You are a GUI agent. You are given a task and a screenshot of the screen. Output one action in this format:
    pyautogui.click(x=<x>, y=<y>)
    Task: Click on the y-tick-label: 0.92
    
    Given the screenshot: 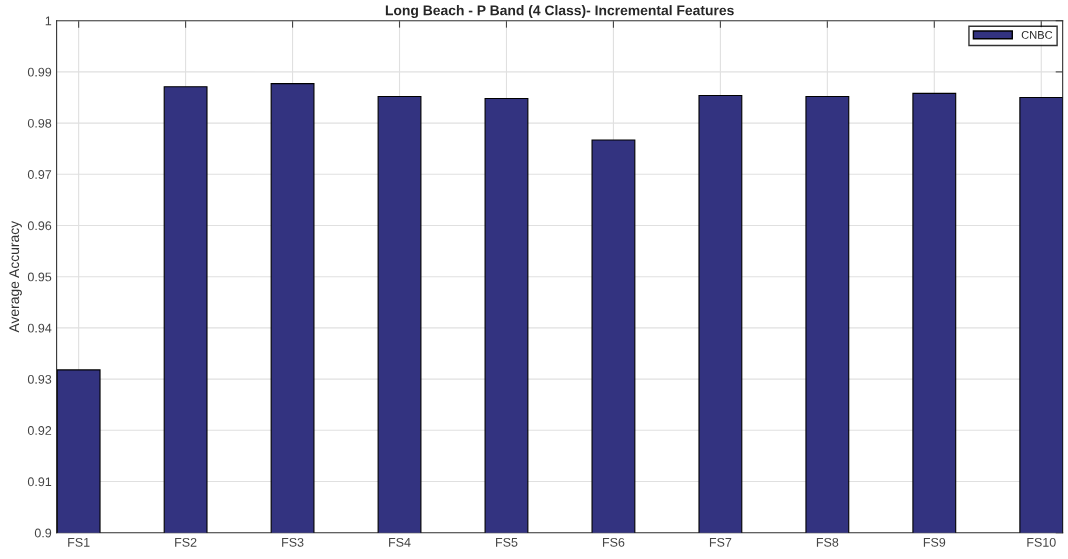 What is the action you would take?
    pyautogui.click(x=39, y=430)
    